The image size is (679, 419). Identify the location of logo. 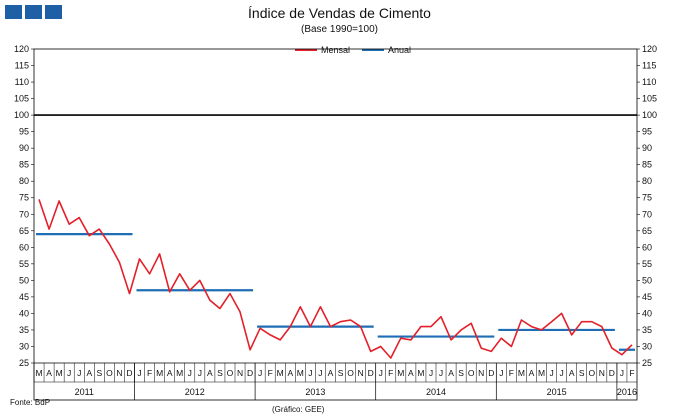
(33, 12).